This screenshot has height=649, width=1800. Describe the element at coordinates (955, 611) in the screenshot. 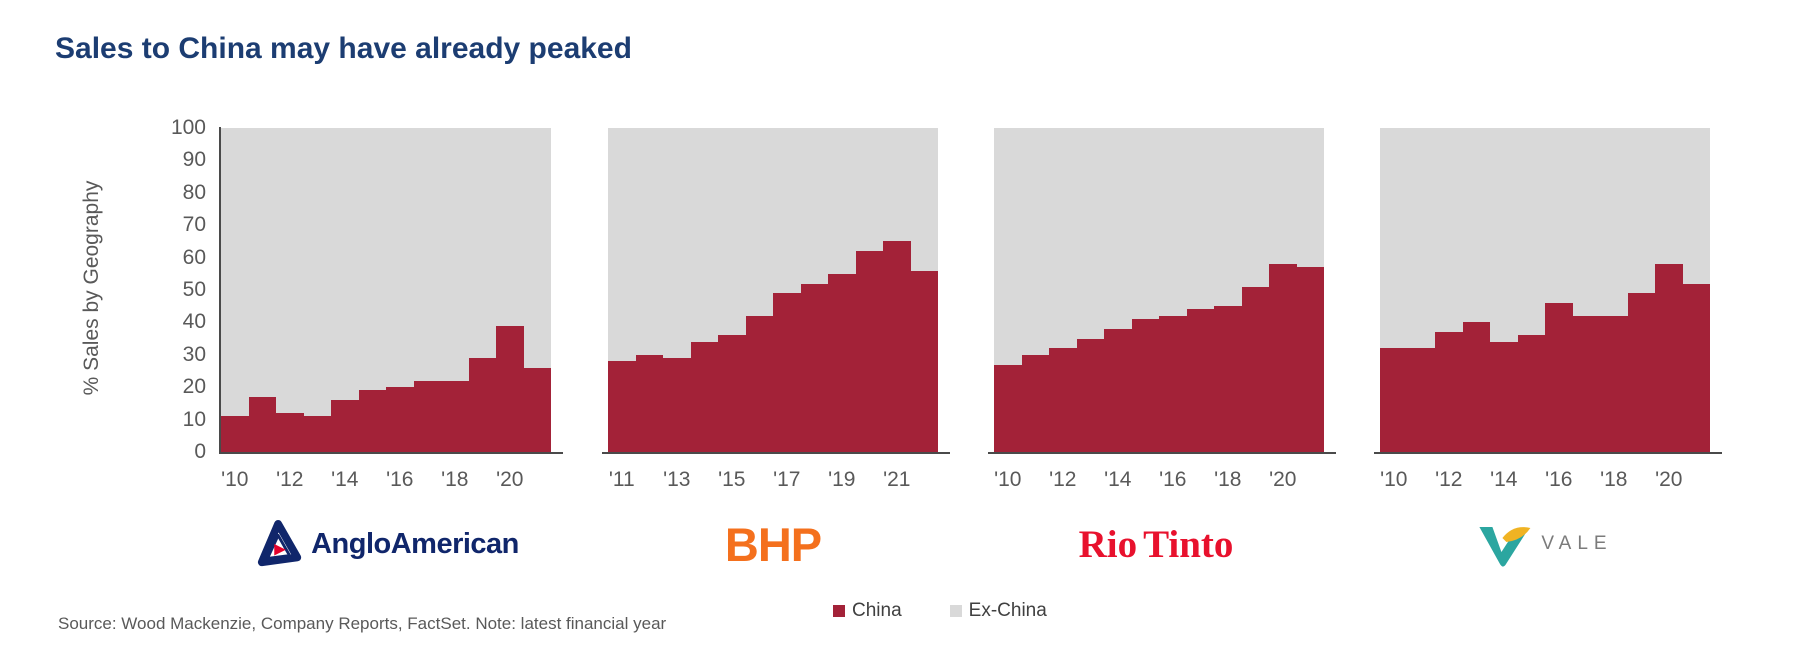

I see `legend-swatch-ex-china` at that location.